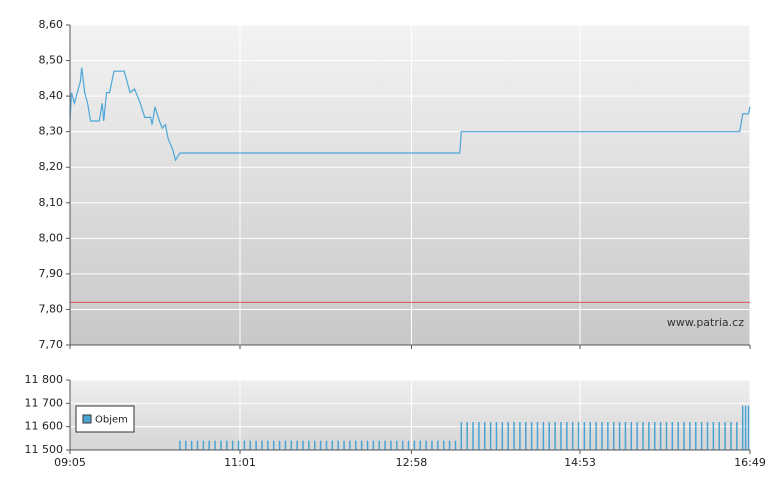  What do you see at coordinates (51, 308) in the screenshot?
I see `y-tick-label: 7,80` at bounding box center [51, 308].